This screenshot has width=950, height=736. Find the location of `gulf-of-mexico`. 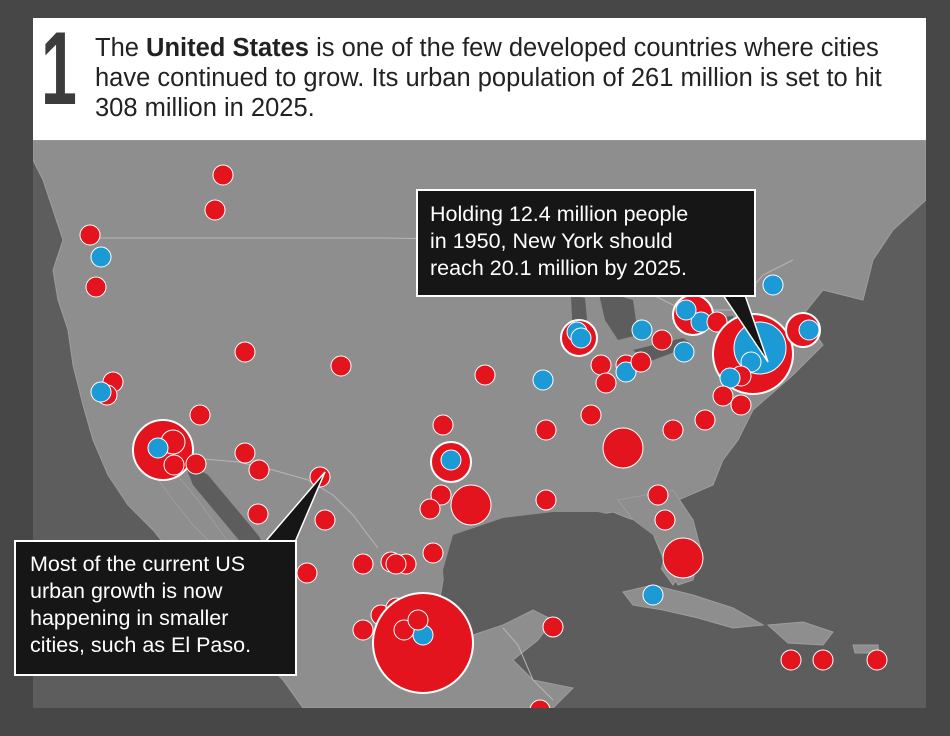

gulf-of-mexico is located at coordinates (553, 566).